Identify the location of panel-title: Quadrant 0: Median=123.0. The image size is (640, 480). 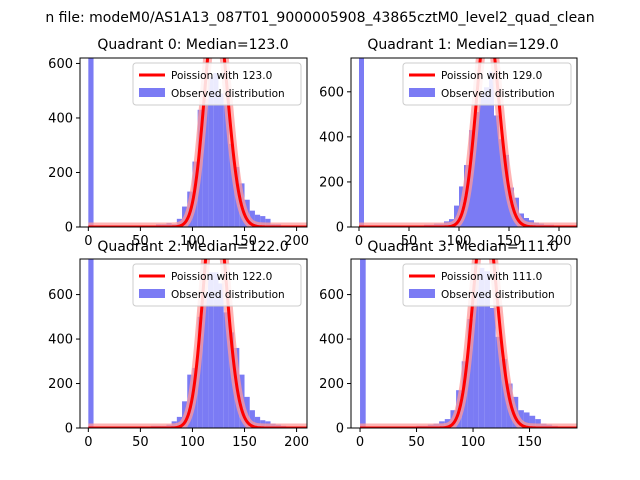
(192, 45).